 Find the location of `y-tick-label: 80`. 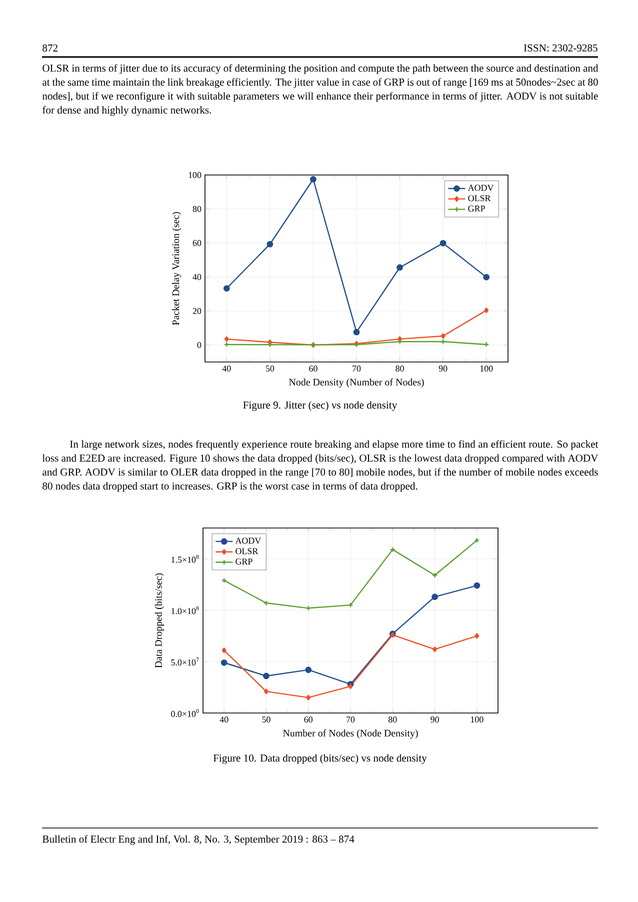

y-tick-label: 80 is located at coordinates (197, 209).